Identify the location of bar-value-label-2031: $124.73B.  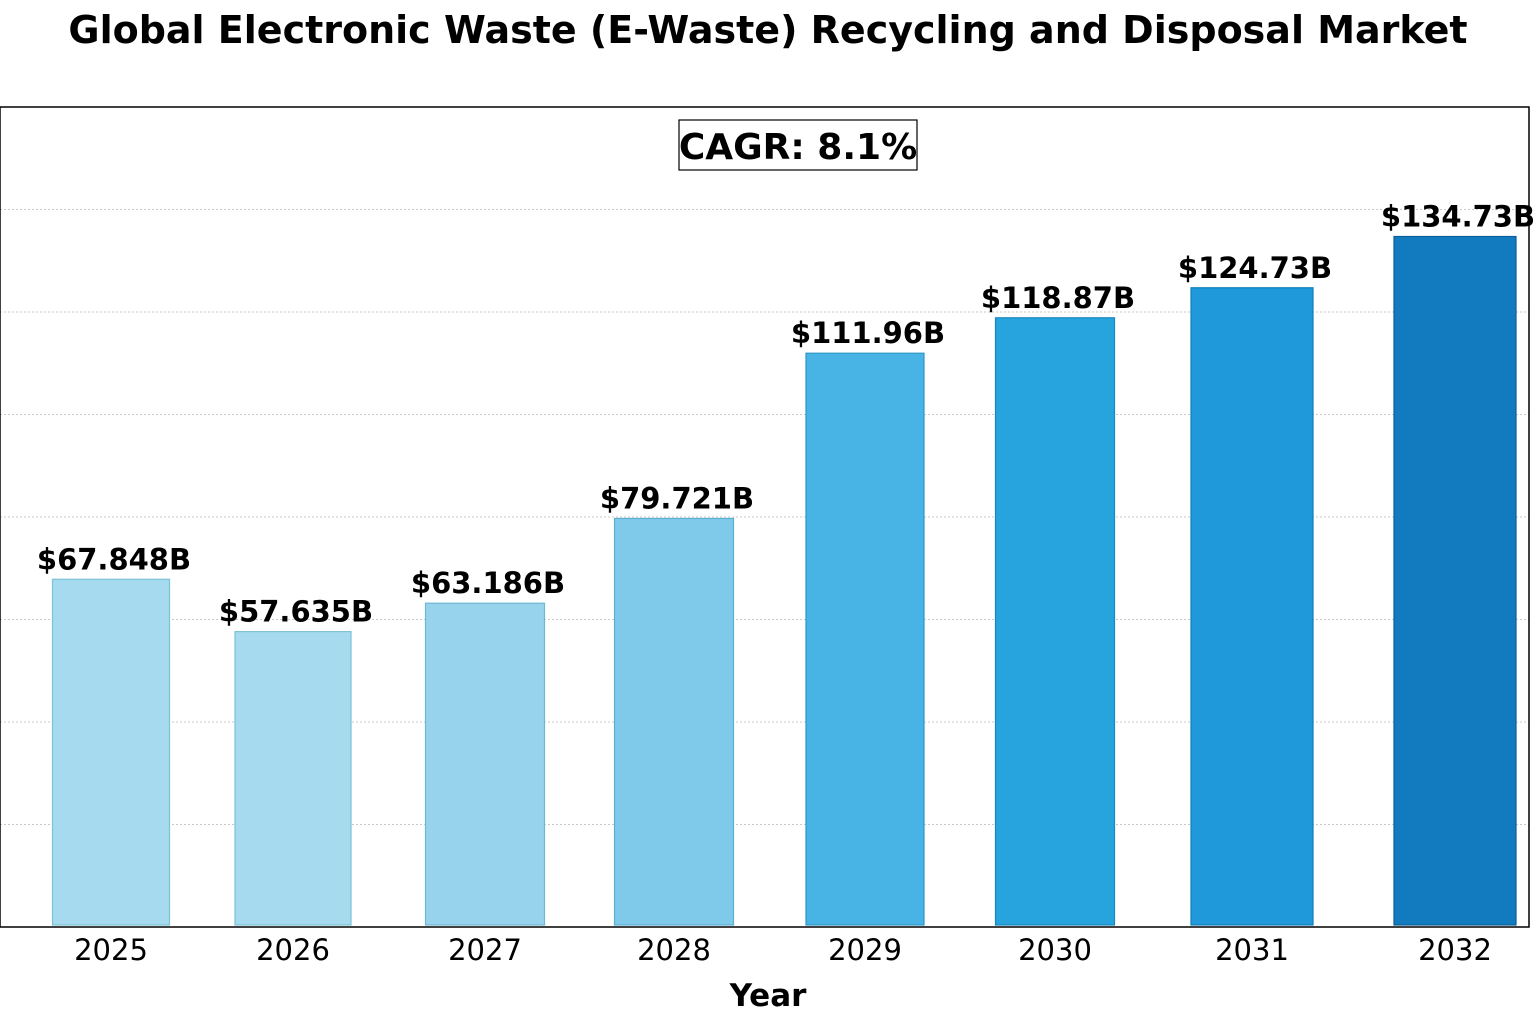
(1255, 268).